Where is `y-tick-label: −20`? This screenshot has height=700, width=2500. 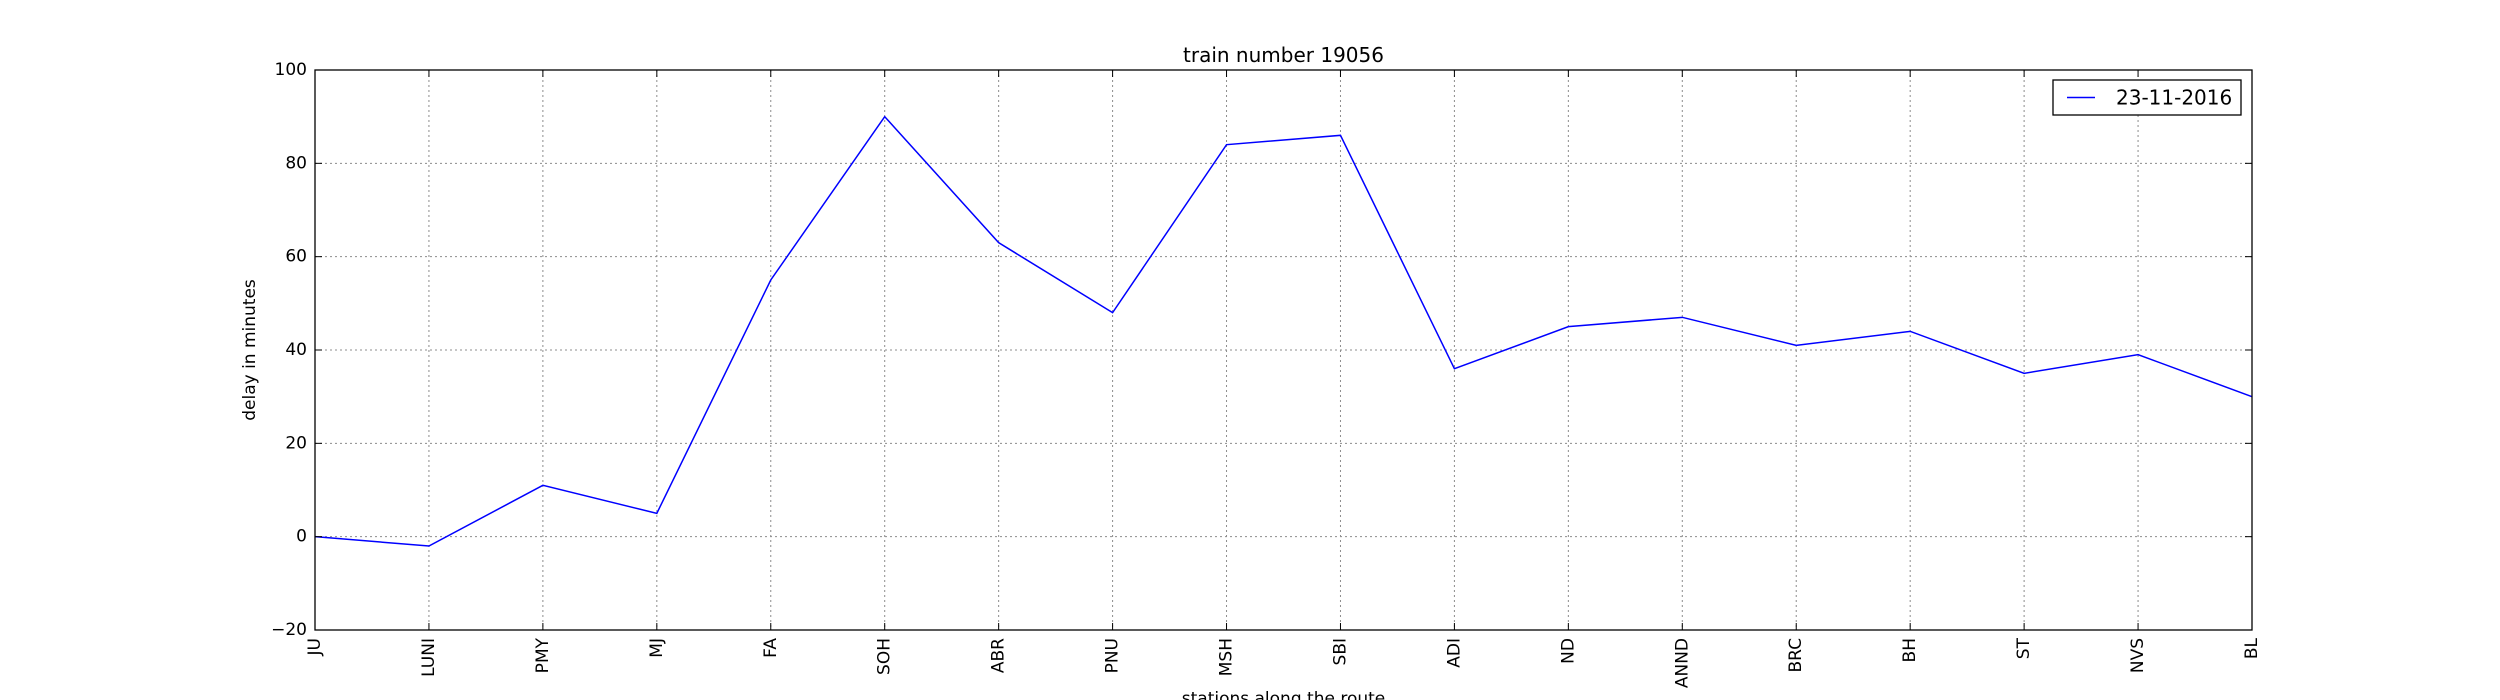
y-tick-label: −20 is located at coordinates (289, 630).